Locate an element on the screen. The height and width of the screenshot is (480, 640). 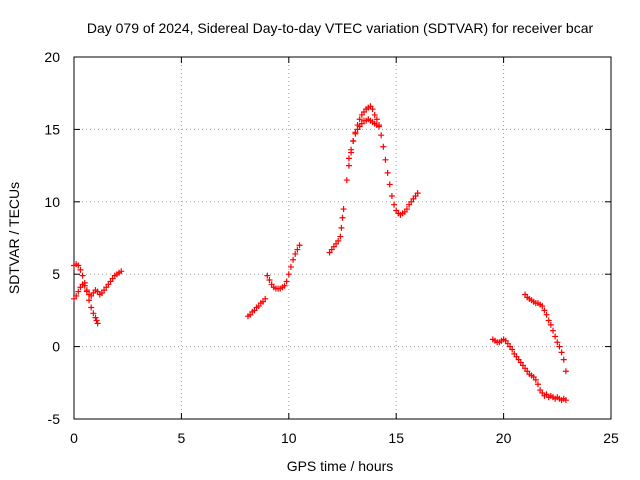
y-axis-label: SDTVAR / TECUs is located at coordinates (14, 238).